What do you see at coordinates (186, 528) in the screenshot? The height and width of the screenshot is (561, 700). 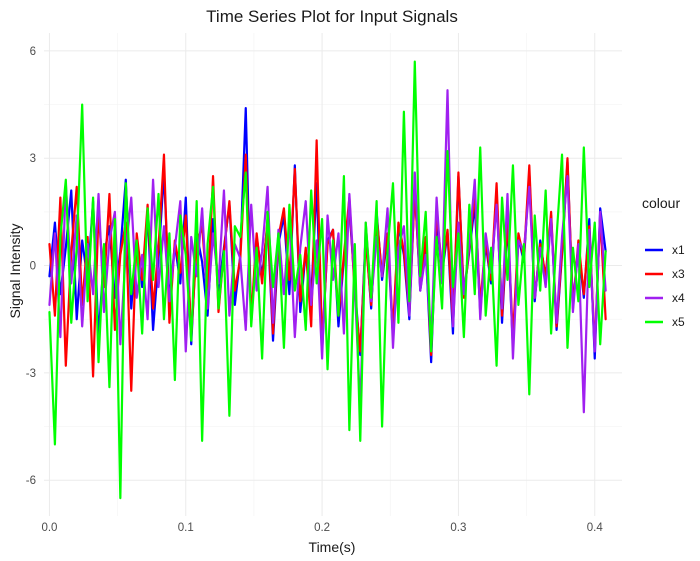 I see `x-tick-label: 0.1` at bounding box center [186, 528].